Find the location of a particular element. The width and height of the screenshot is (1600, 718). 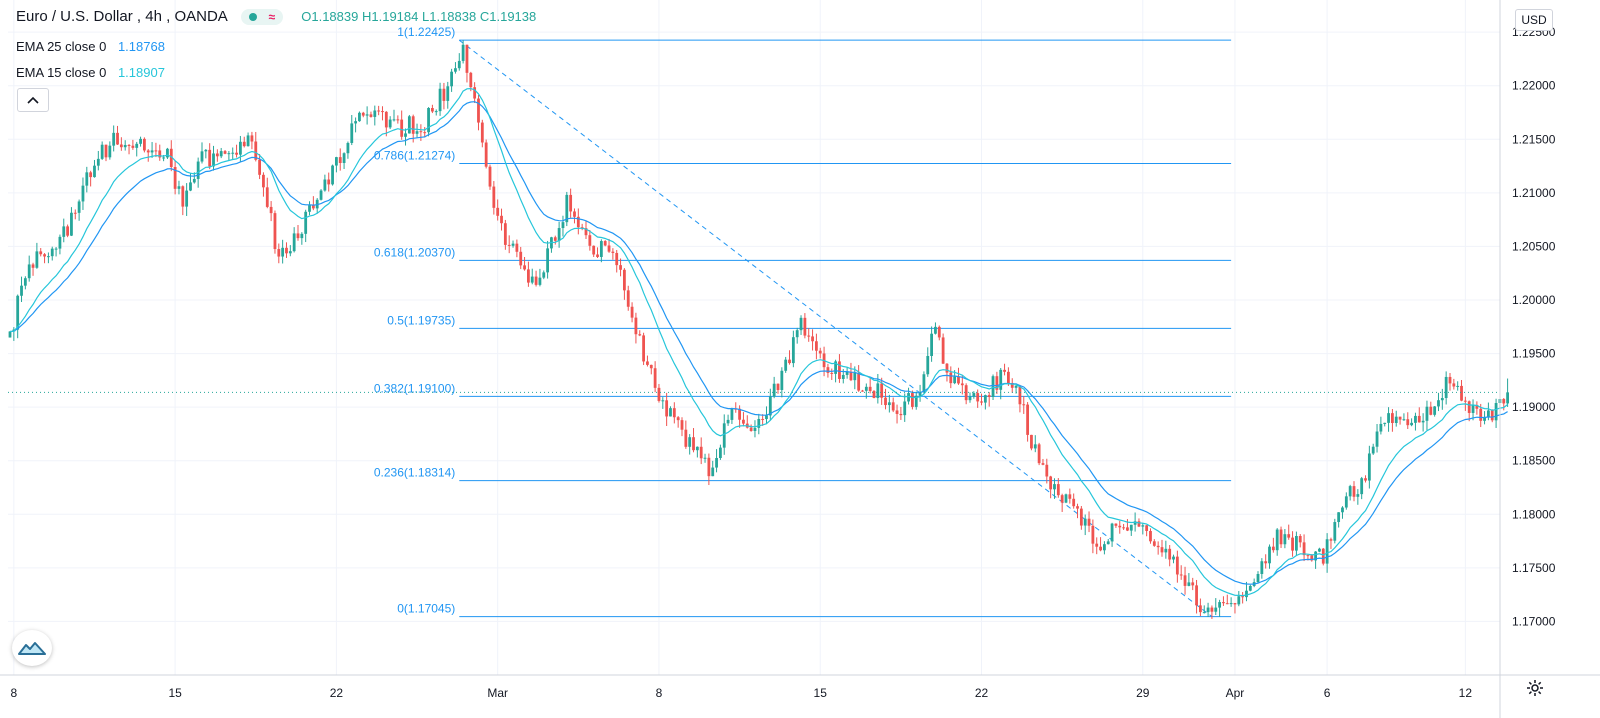

symbol-title: Euro / U.S. Dollar is located at coordinates (74, 16).